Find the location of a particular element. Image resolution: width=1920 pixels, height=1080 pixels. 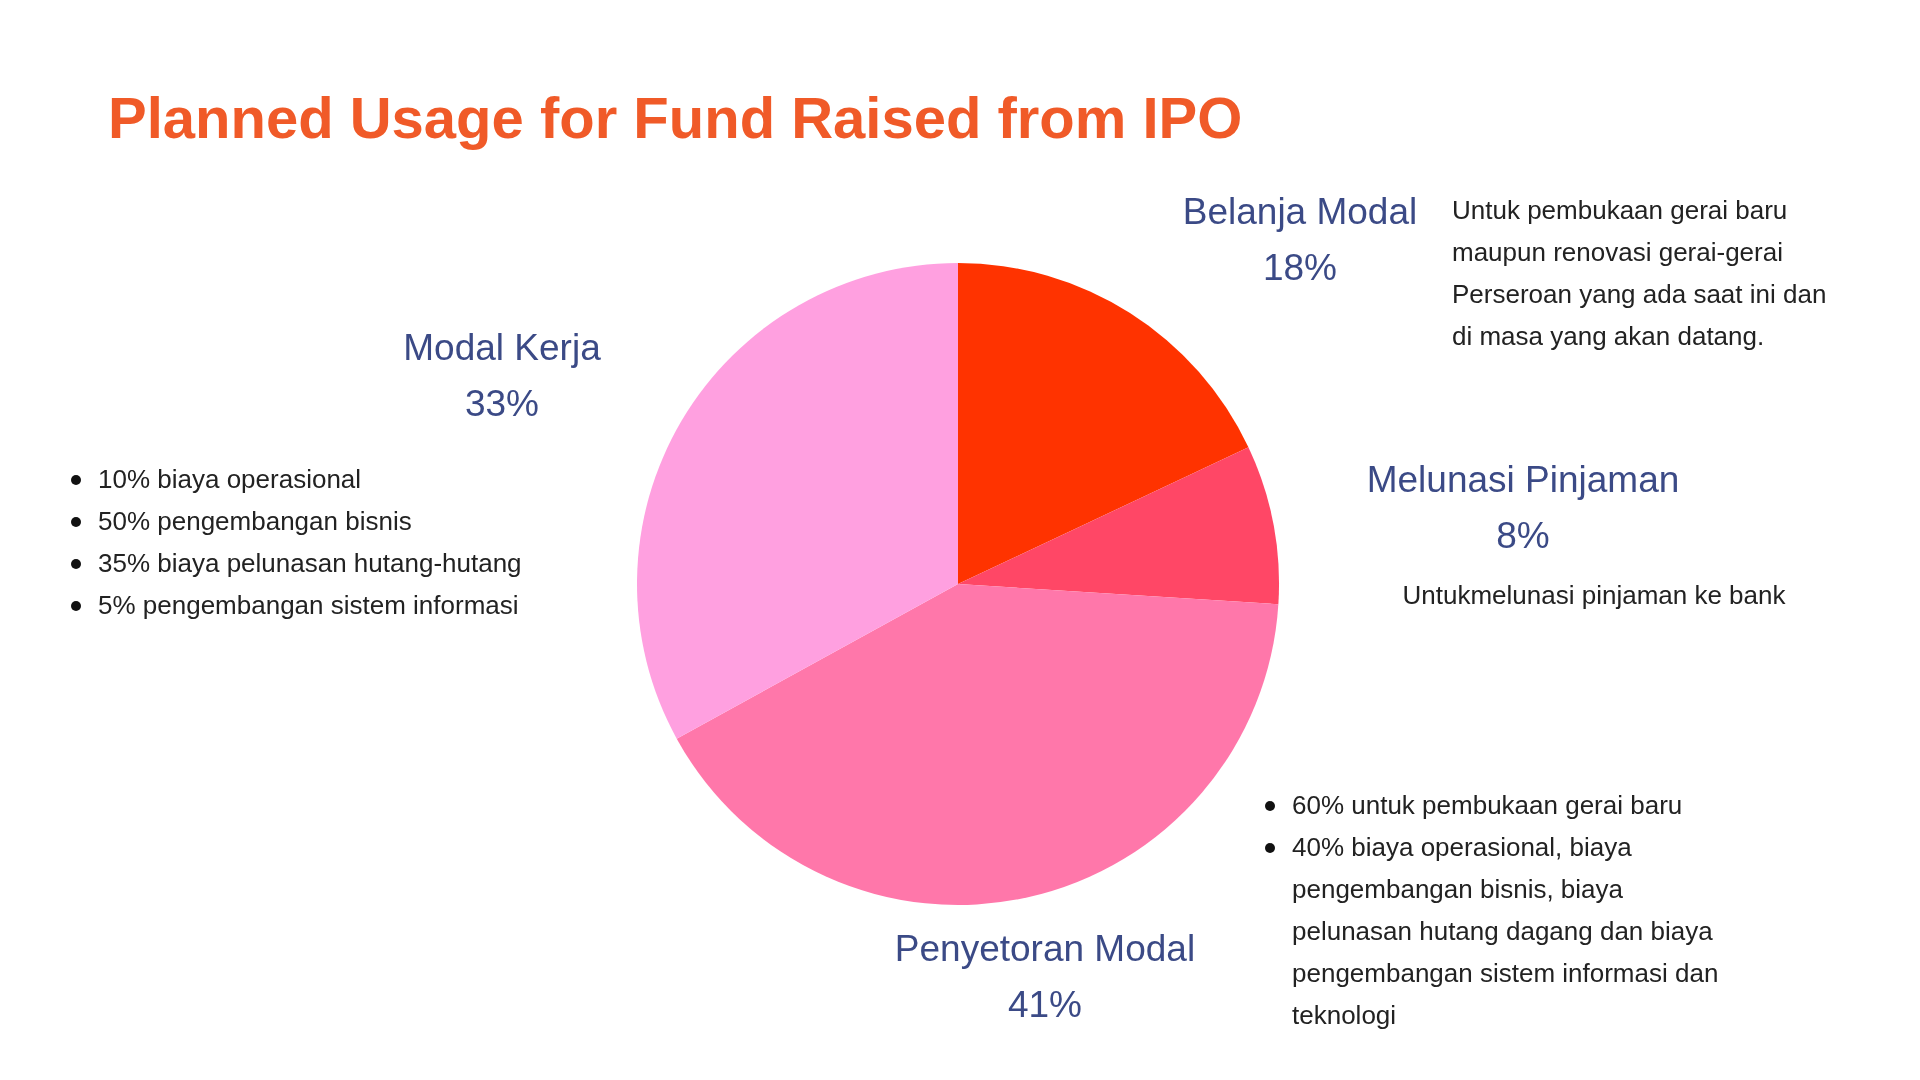

data-label: 33% is located at coordinates (502, 403).